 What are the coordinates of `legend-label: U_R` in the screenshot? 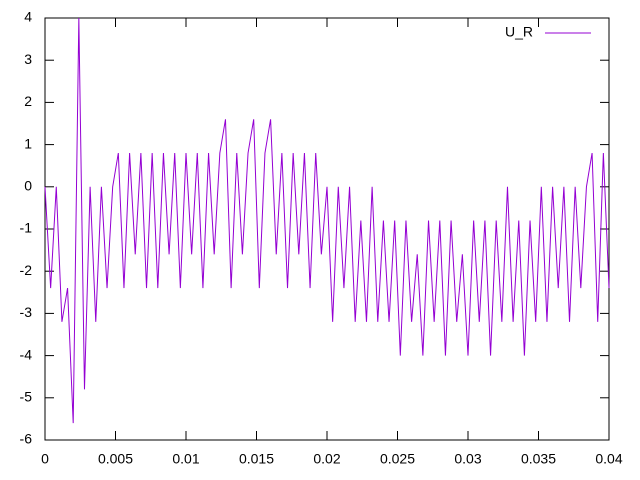 It's located at (519, 32).